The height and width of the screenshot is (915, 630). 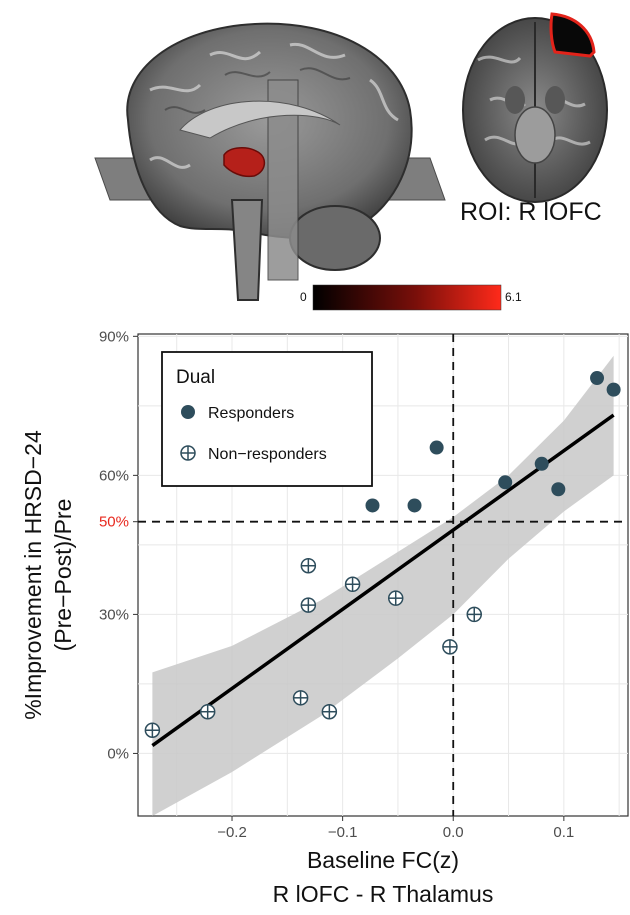 What do you see at coordinates (63, 575) in the screenshot?
I see `y-axis-label-line2: (Pre−Post)/Pre` at bounding box center [63, 575].